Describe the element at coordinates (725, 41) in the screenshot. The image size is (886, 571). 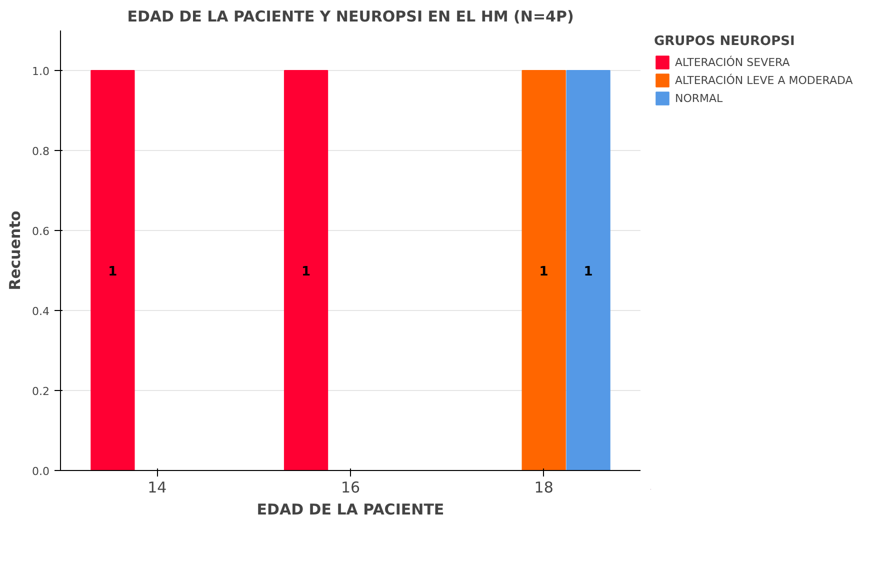
I see `legend-title: GRUPOS NEUROPSI` at that location.